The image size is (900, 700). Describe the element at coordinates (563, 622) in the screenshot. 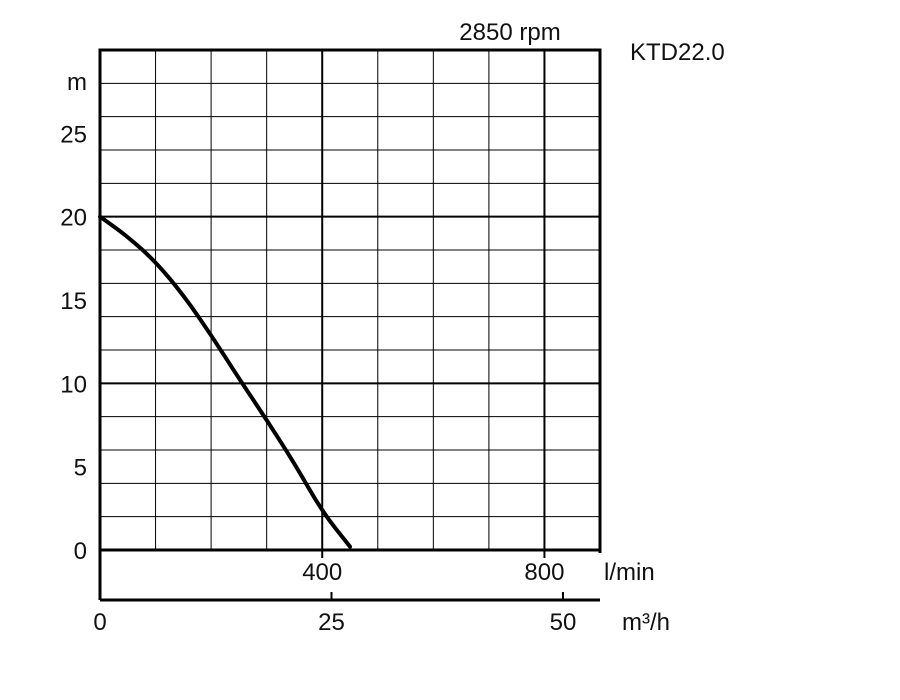

I see `x-tick-label-m3h: 50` at that location.